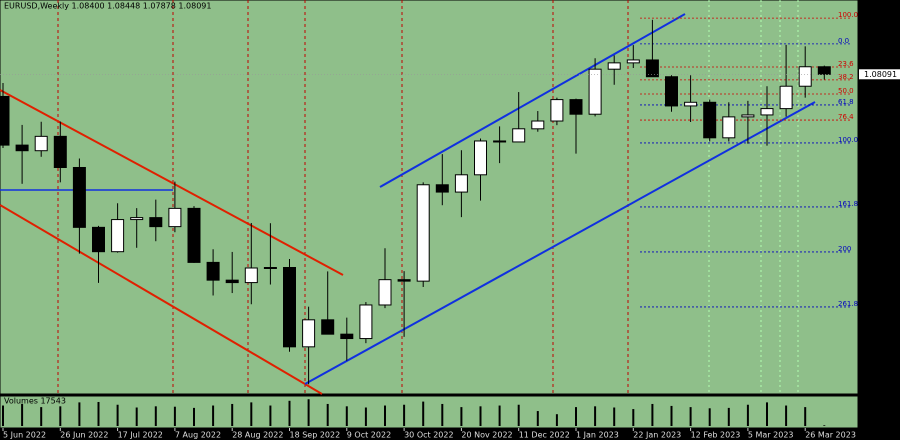 This screenshot has width=900, height=440. Describe the element at coordinates (880, 269) in the screenshot. I see `y-tick-label: 1.00065` at that location.